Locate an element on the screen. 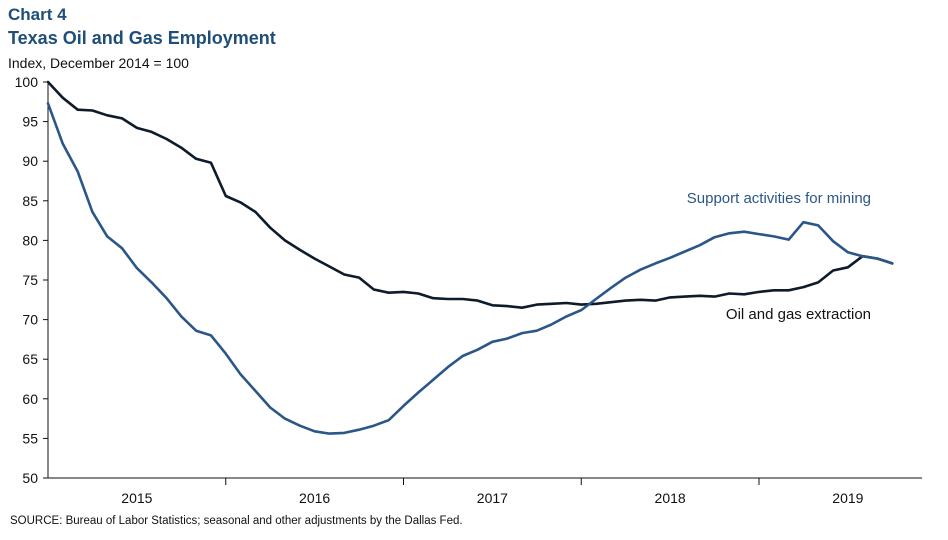  x-tick-label: 2015 is located at coordinates (136, 498).